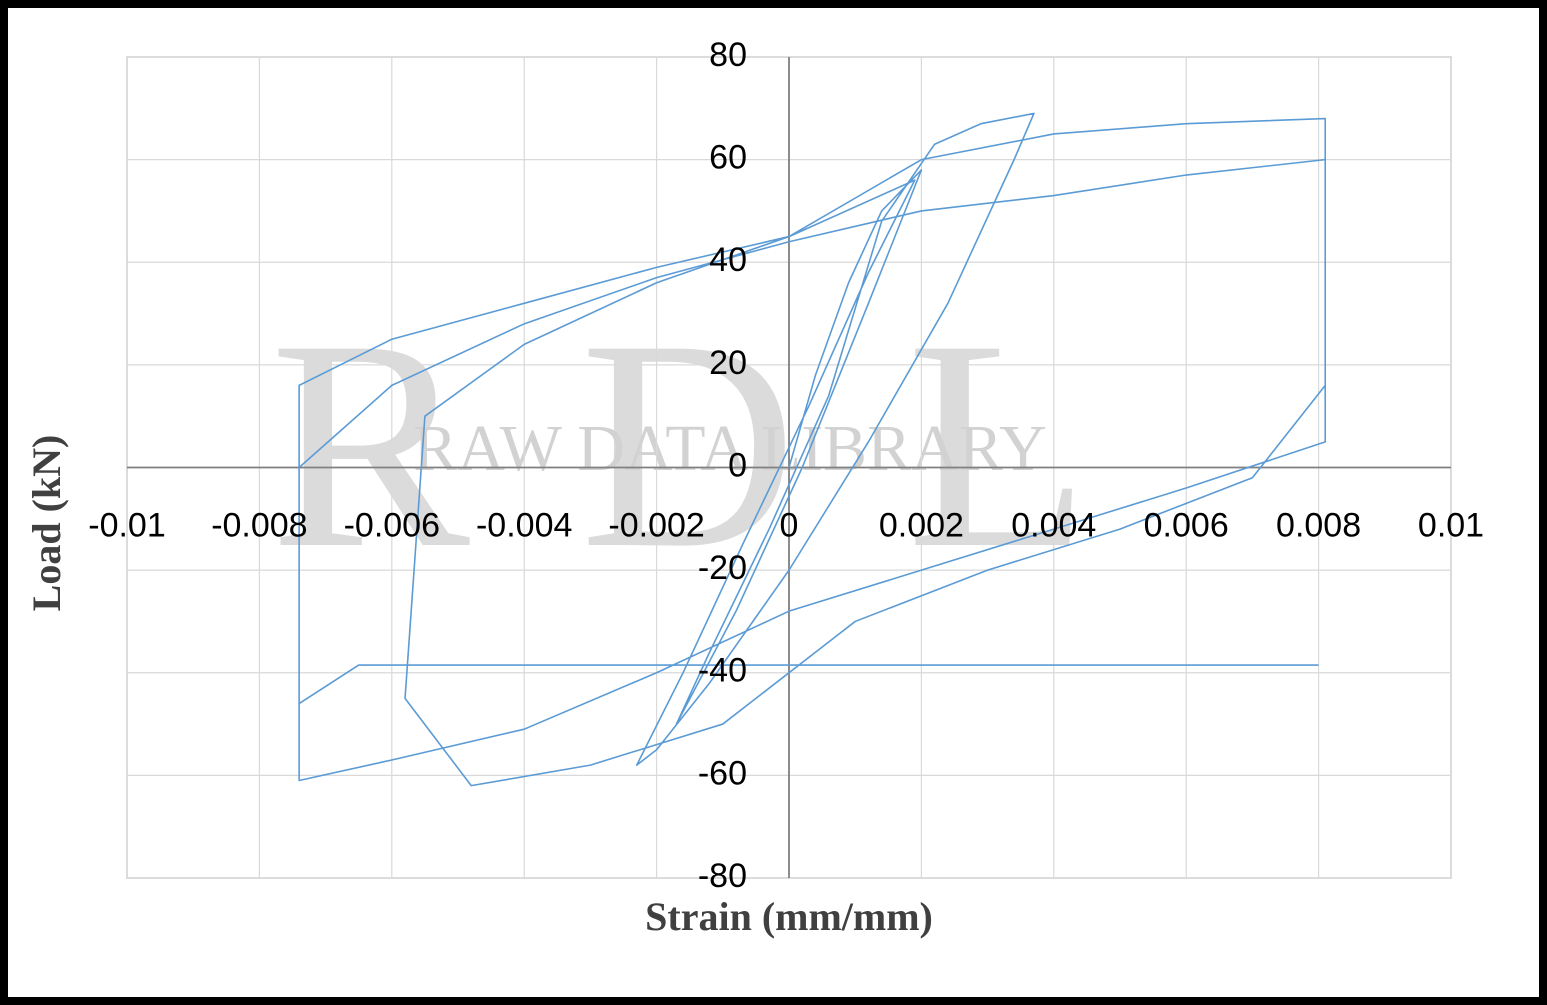 The image size is (1547, 1005). What do you see at coordinates (728, 363) in the screenshot?
I see `y-tick-label: 20` at bounding box center [728, 363].